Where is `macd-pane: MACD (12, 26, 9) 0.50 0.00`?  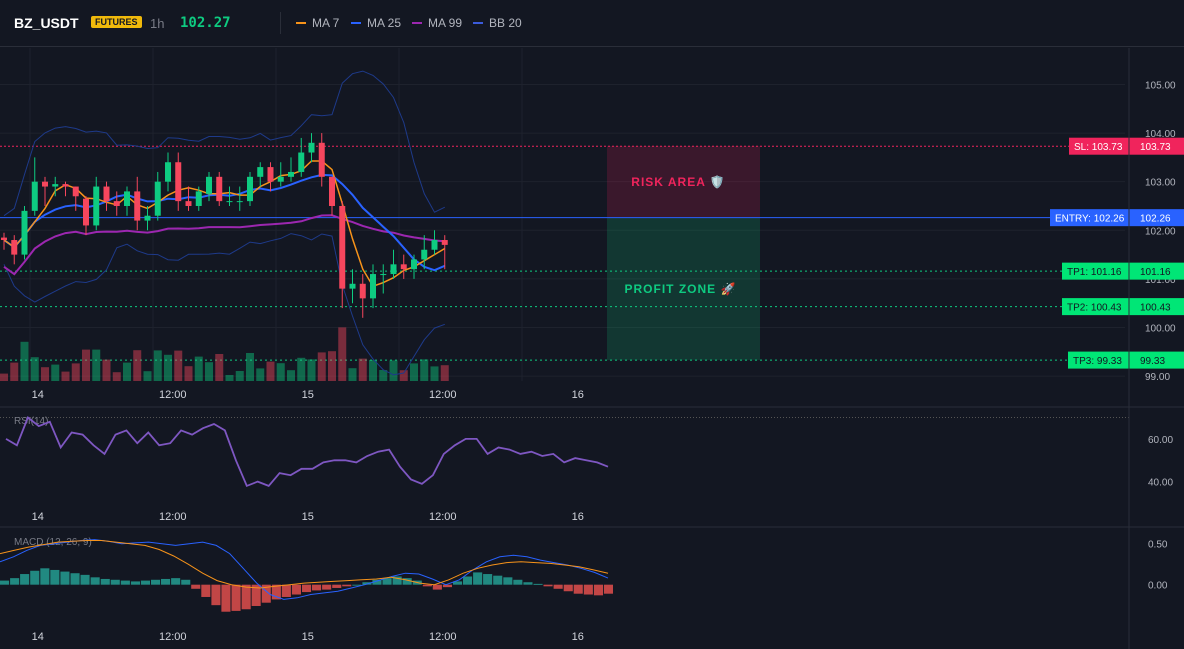 macd-pane: MACD (12, 26, 9) 0.50 0.00 is located at coordinates (592, 569).